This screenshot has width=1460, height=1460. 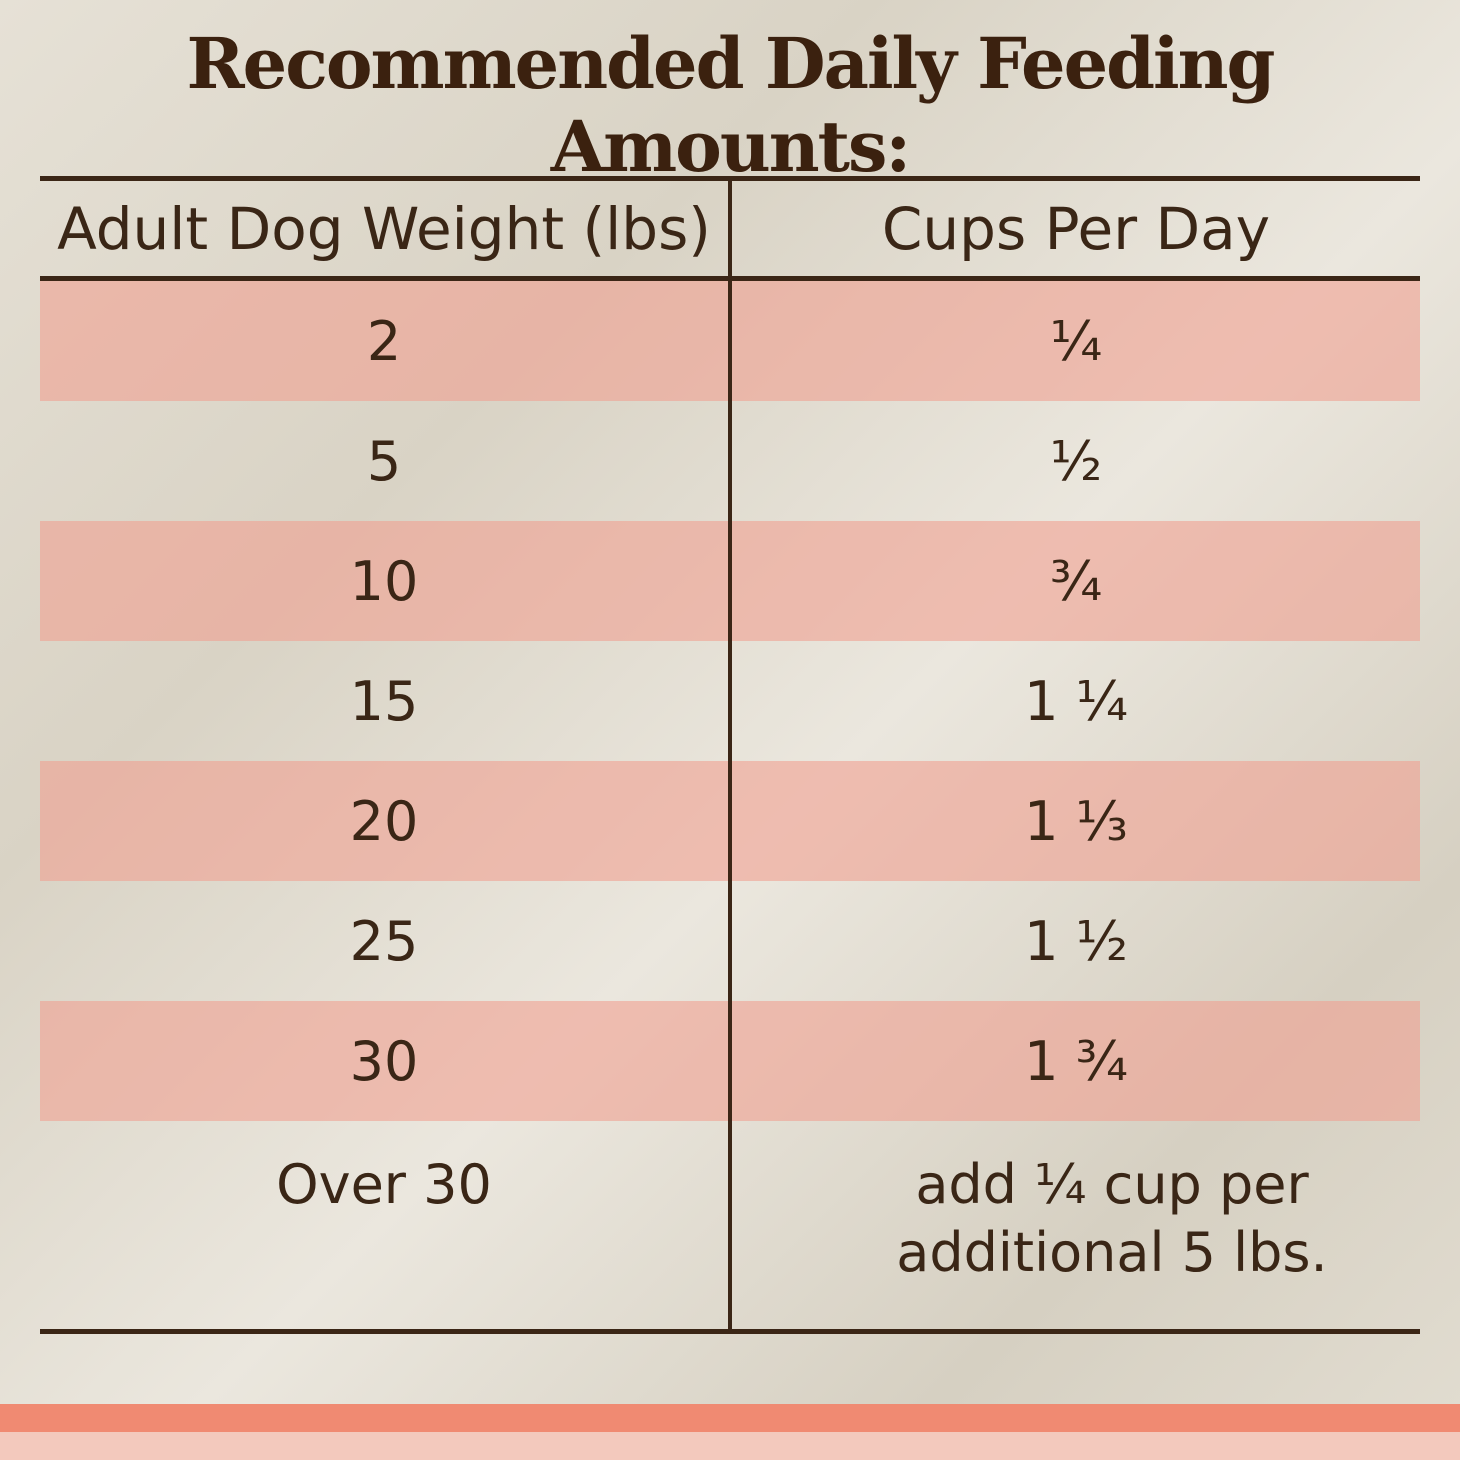 What do you see at coordinates (1076, 341) in the screenshot?
I see `table-cell: ¼` at bounding box center [1076, 341].